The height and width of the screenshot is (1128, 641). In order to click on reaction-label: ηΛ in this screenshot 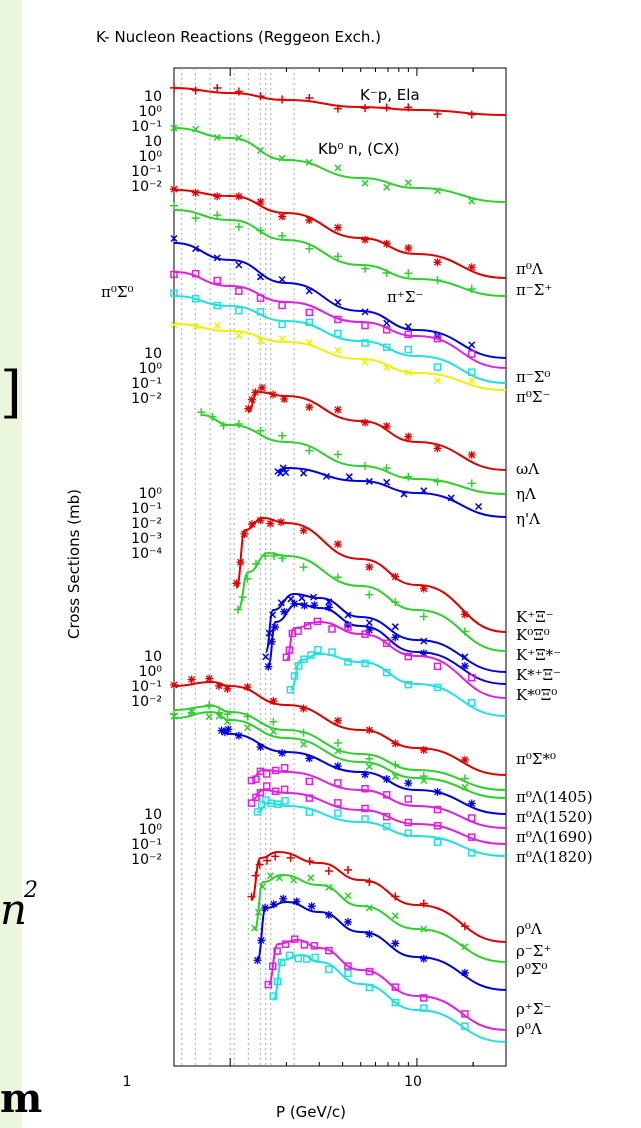, I will do `click(526, 494)`.